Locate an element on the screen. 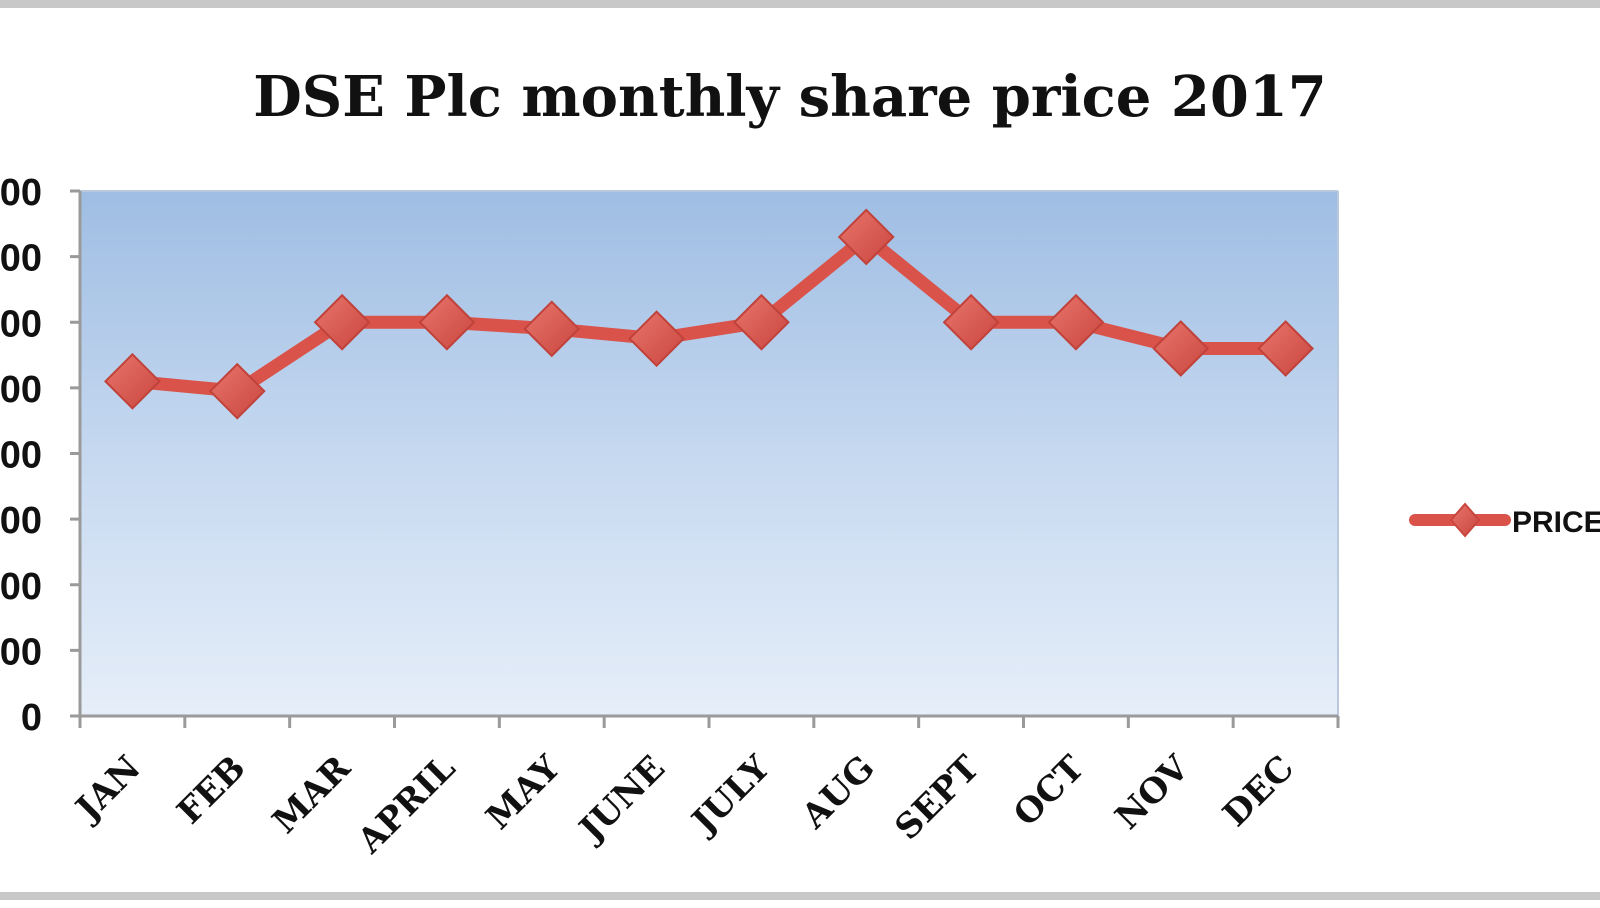 The width and height of the screenshot is (1600, 908). data-point-feb is located at coordinates (237, 391).